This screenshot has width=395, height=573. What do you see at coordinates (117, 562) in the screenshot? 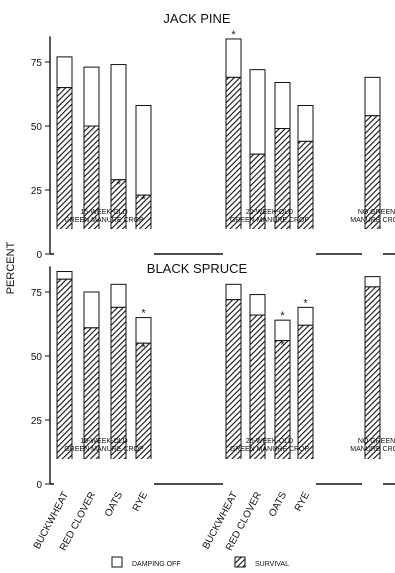
I see `legend-damping-swatch` at bounding box center [117, 562].